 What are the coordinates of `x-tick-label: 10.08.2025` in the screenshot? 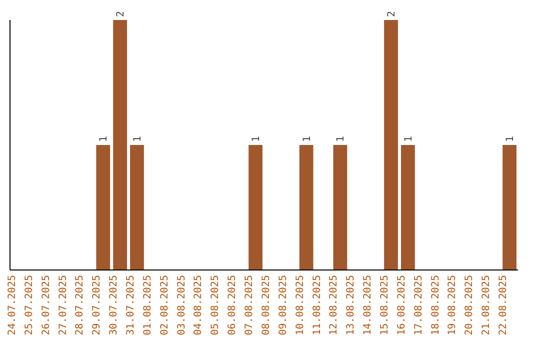 It's located at (300, 305).